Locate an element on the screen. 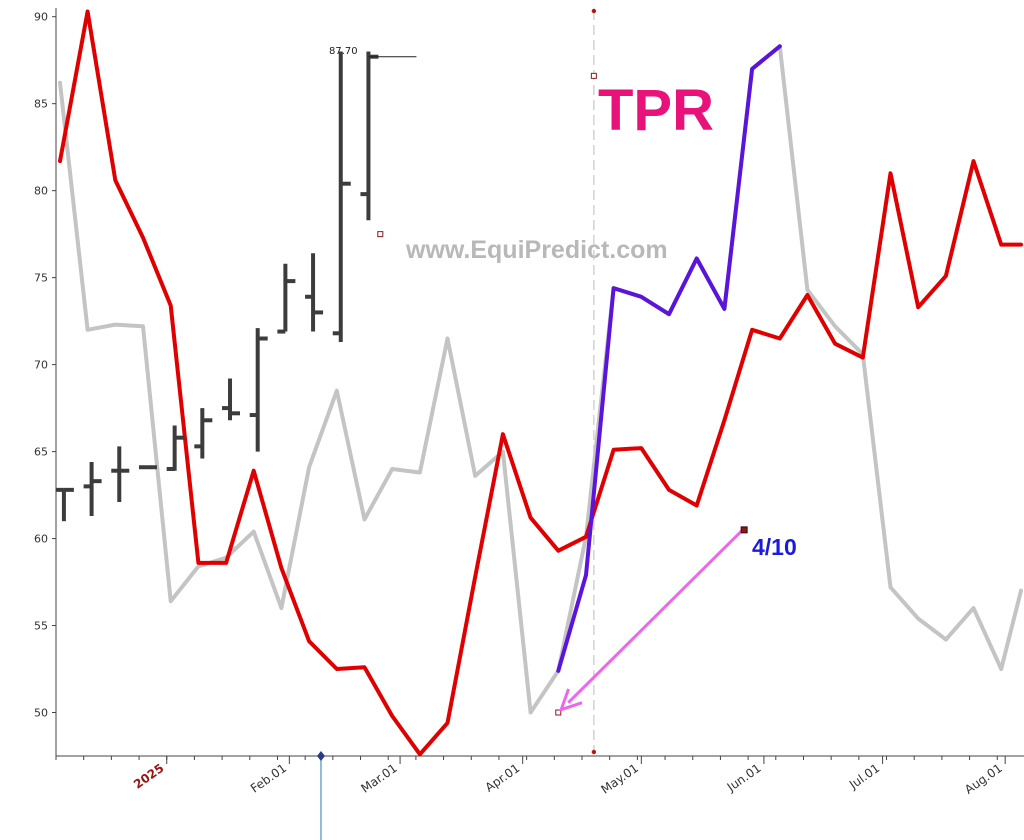 The image size is (1024, 840). y-tick-label: 60 is located at coordinates (41, 539).